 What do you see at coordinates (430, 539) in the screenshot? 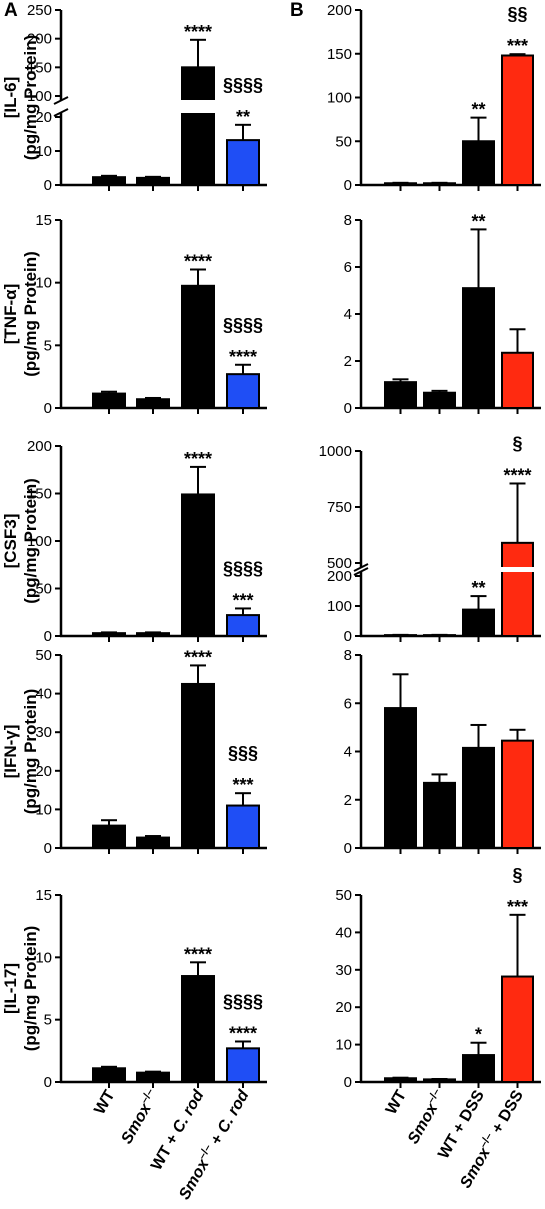
I see `chart-b-3: 500 750 1000 0 100 200 ** § ****` at bounding box center [430, 539].